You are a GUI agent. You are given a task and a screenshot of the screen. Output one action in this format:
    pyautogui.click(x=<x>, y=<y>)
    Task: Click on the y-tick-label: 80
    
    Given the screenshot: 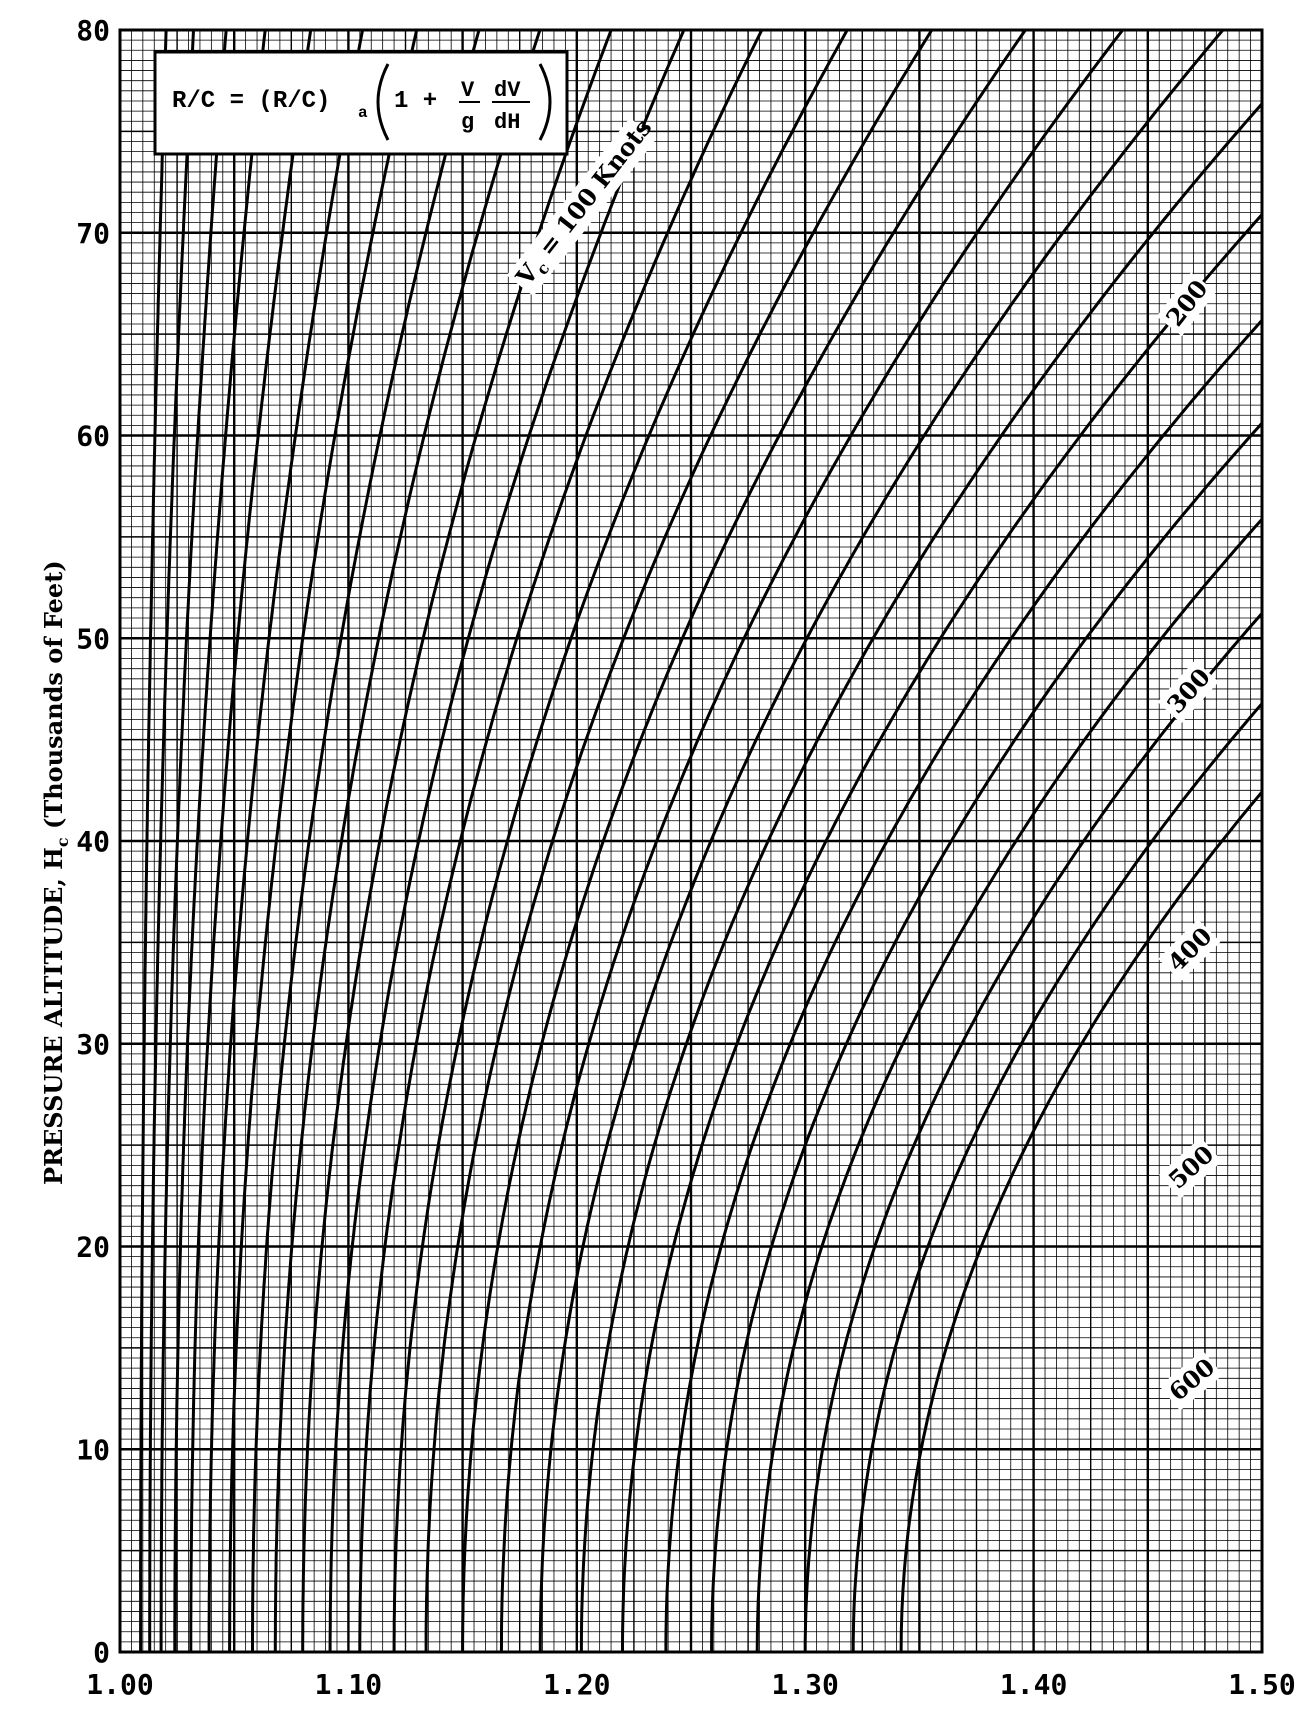 What is the action you would take?
    pyautogui.click(x=93, y=30)
    